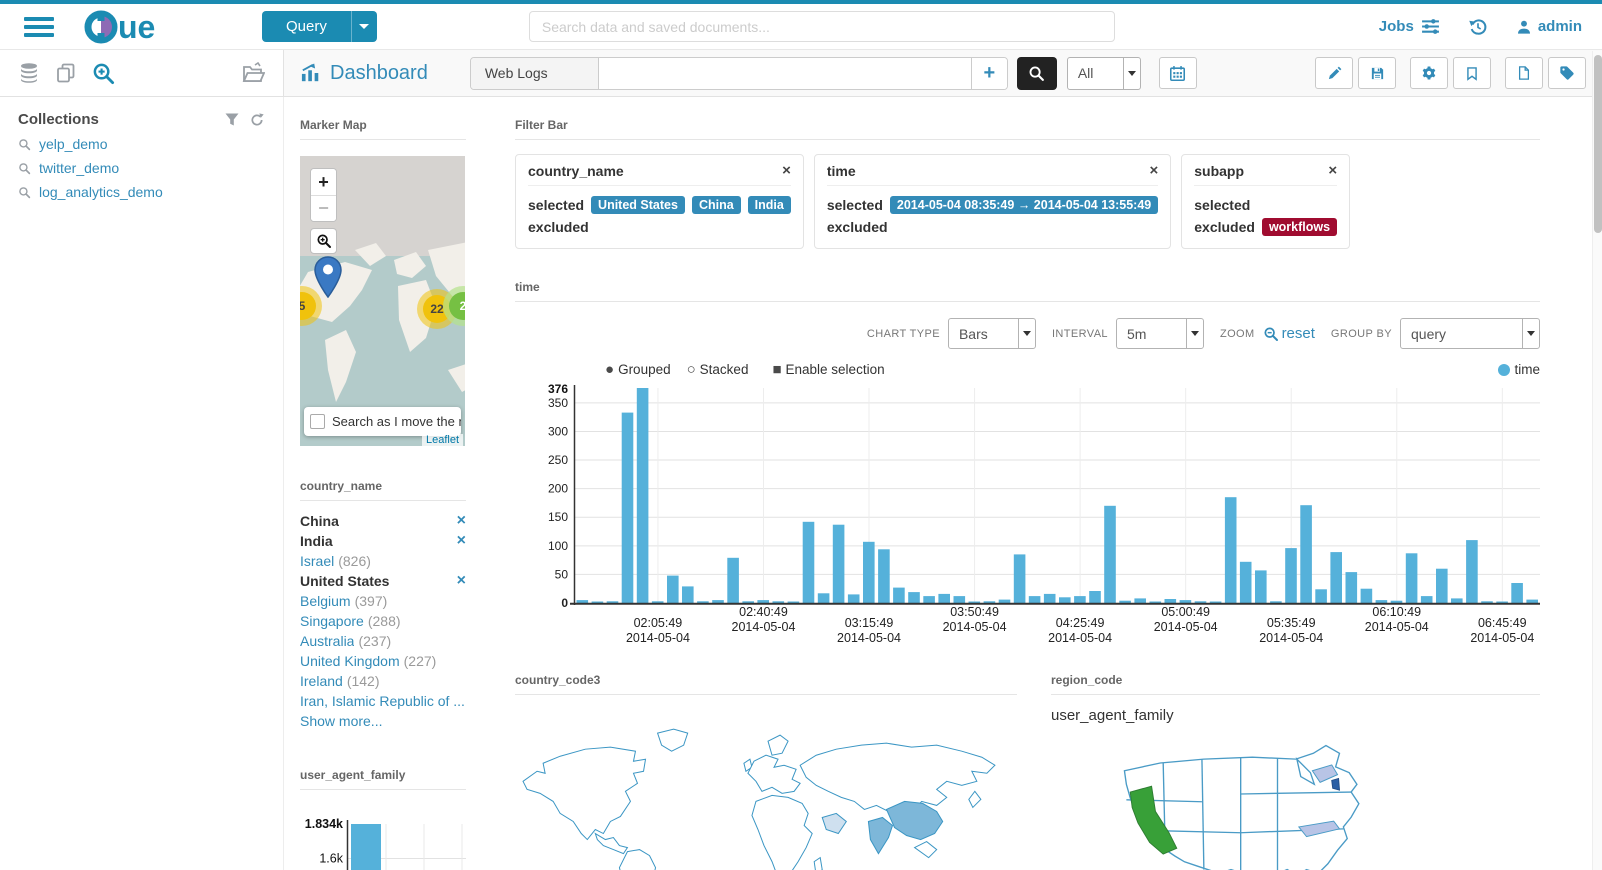 The height and width of the screenshot is (870, 1602). Describe the element at coordinates (1478, 27) in the screenshot. I see `history-button` at that location.